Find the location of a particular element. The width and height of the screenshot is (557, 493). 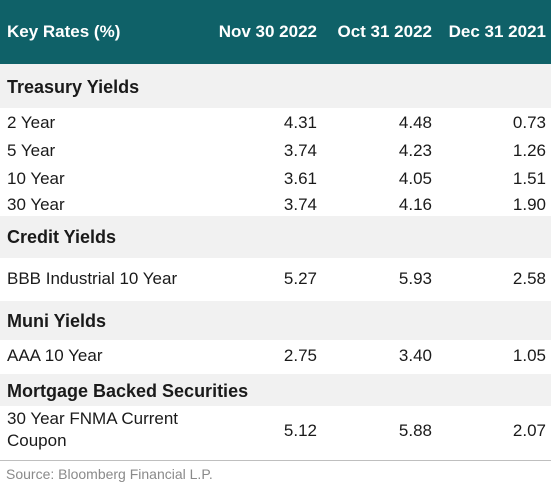

value-nov-2022: 2.75 is located at coordinates (300, 355).